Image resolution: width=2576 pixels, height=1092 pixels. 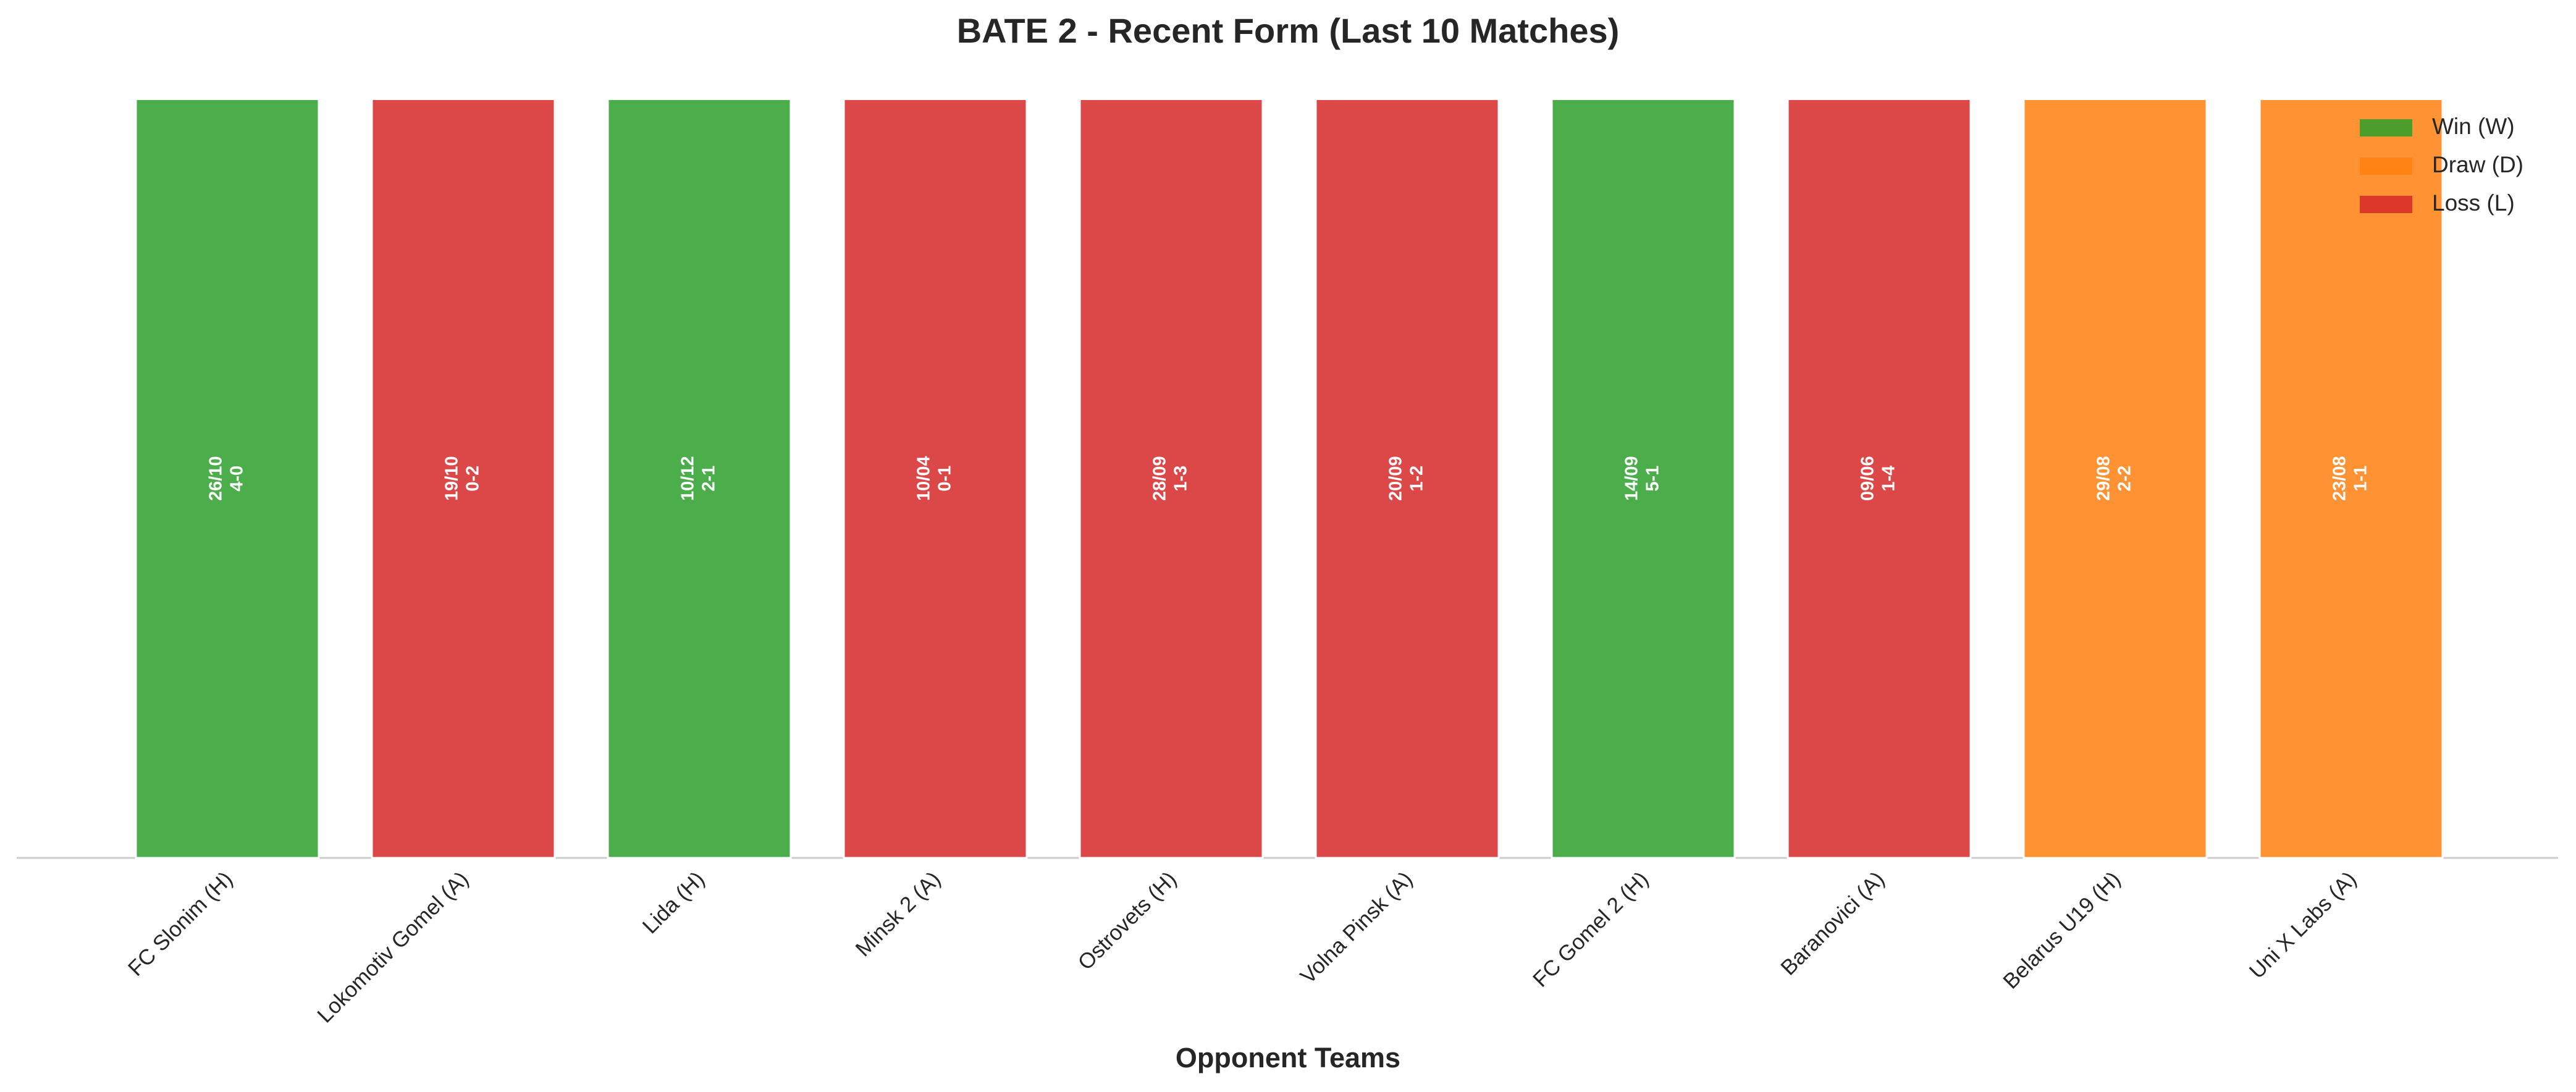 What do you see at coordinates (1590, 929) in the screenshot?
I see `x-tick-label: FC Gomel 2 (H)` at bounding box center [1590, 929].